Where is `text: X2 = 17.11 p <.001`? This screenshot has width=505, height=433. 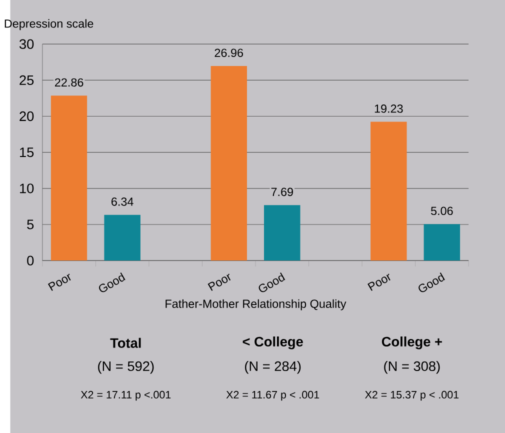 text: X2 = 17.11 p <.001 is located at coordinates (125, 395).